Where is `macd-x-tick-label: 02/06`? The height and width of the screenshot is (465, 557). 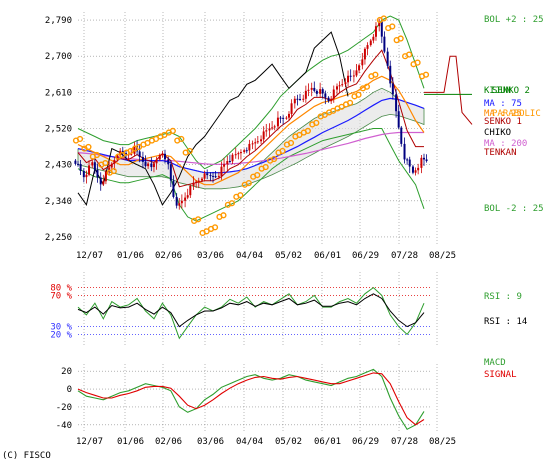 macd-x-tick-label: 02/06 is located at coordinates (168, 442).